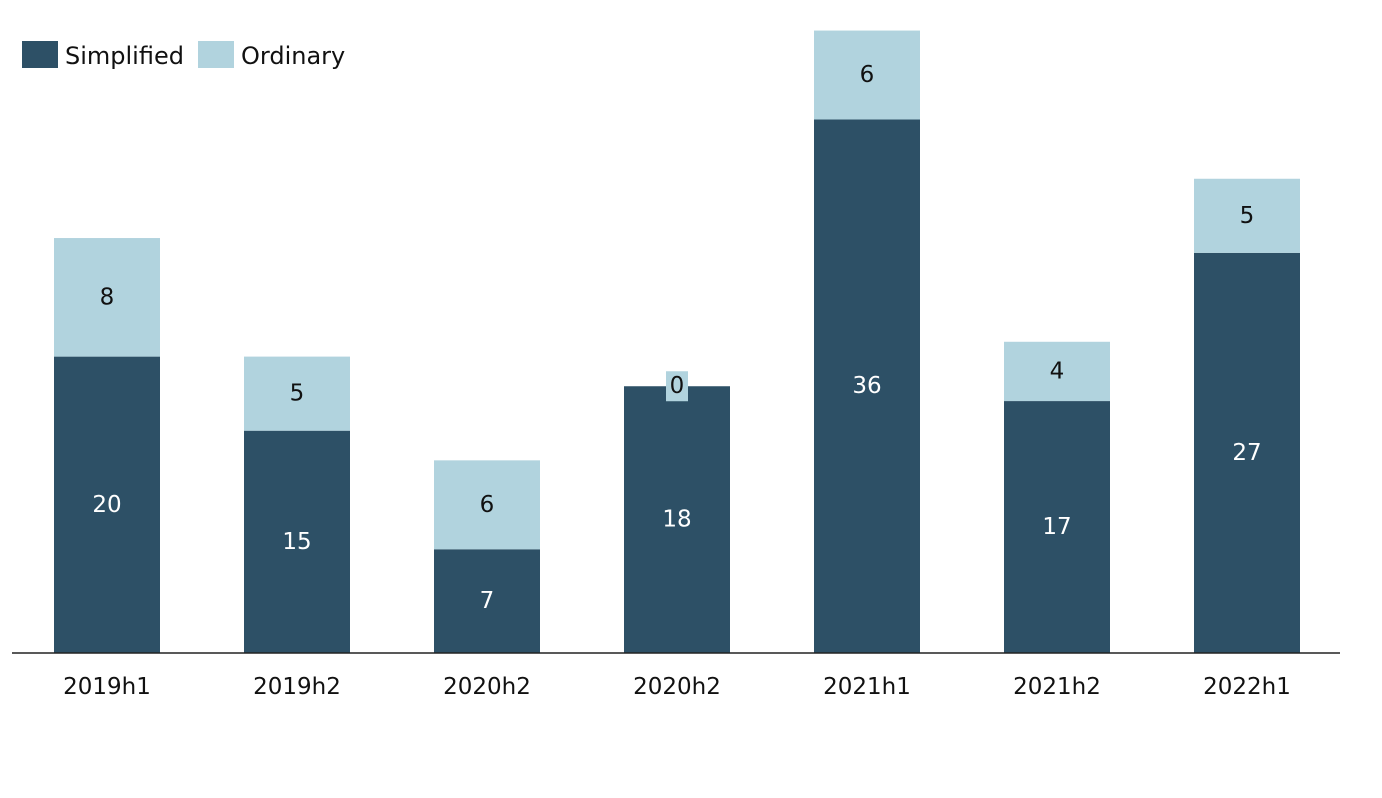 The height and width of the screenshot is (798, 1382). What do you see at coordinates (297, 687) in the screenshot?
I see `x-tick-label: 2019h2` at bounding box center [297, 687].